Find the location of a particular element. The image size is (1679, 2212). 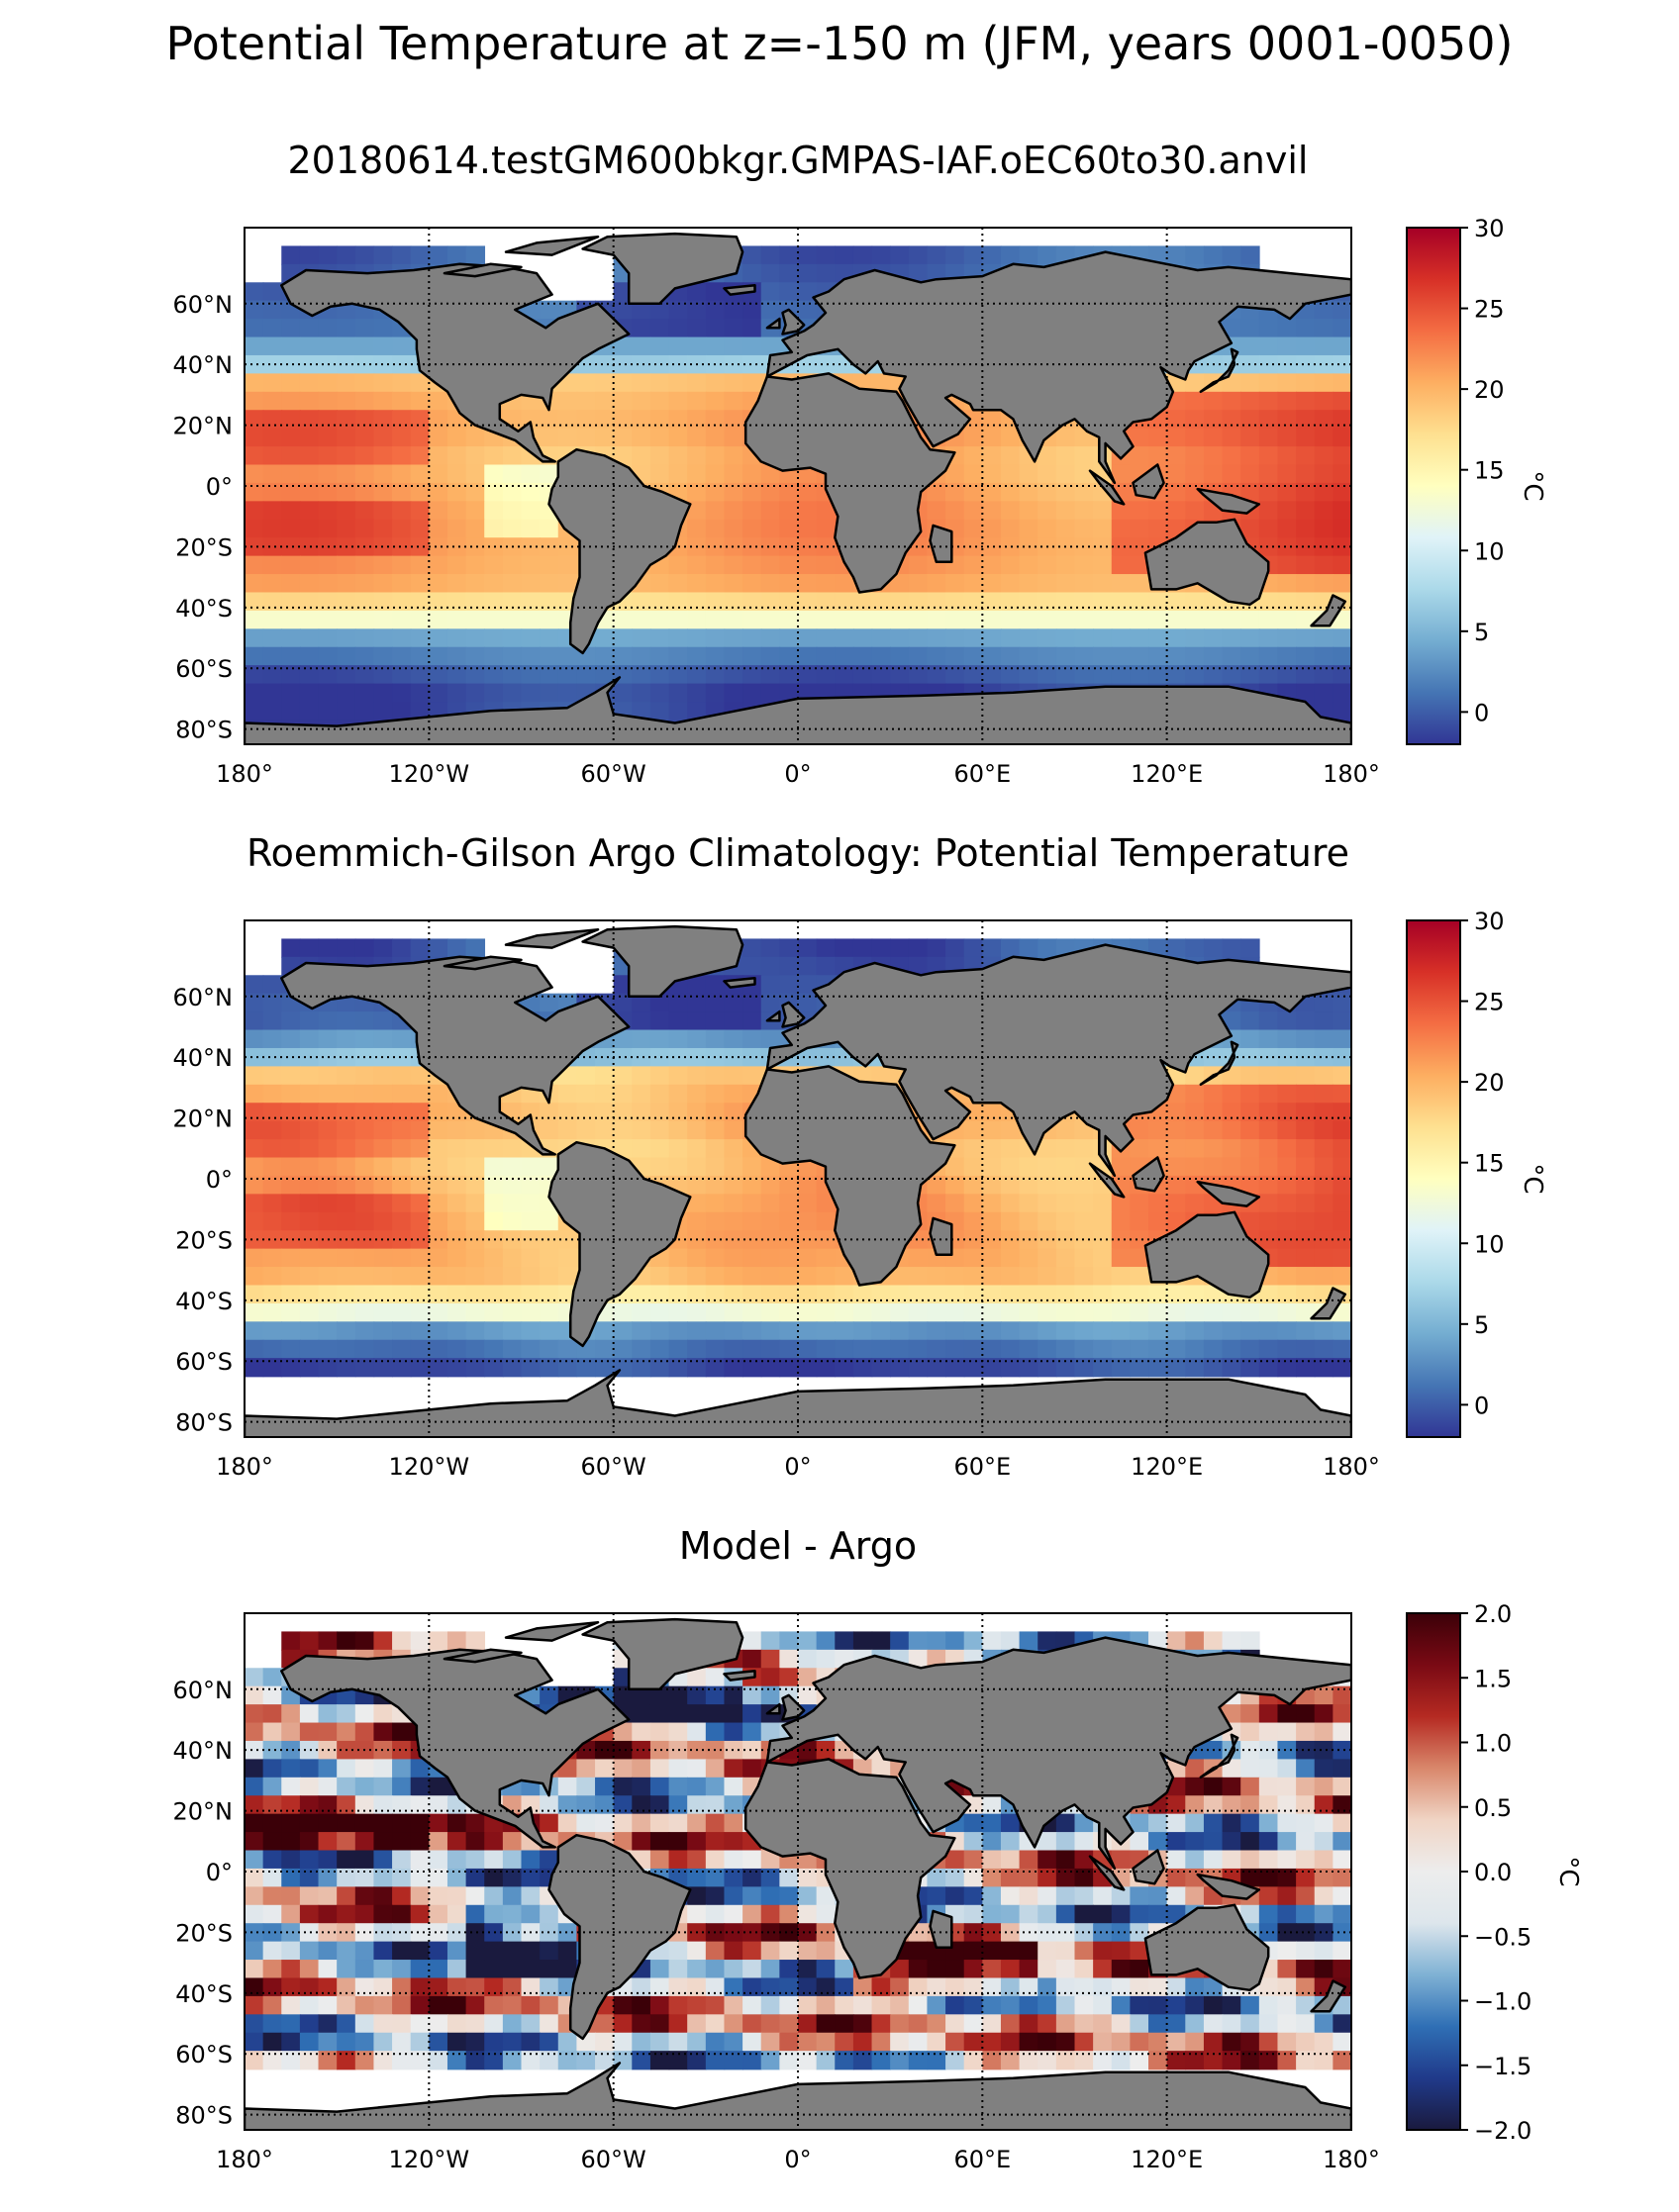

y-tick-label: 20°N is located at coordinates (203, 1812).